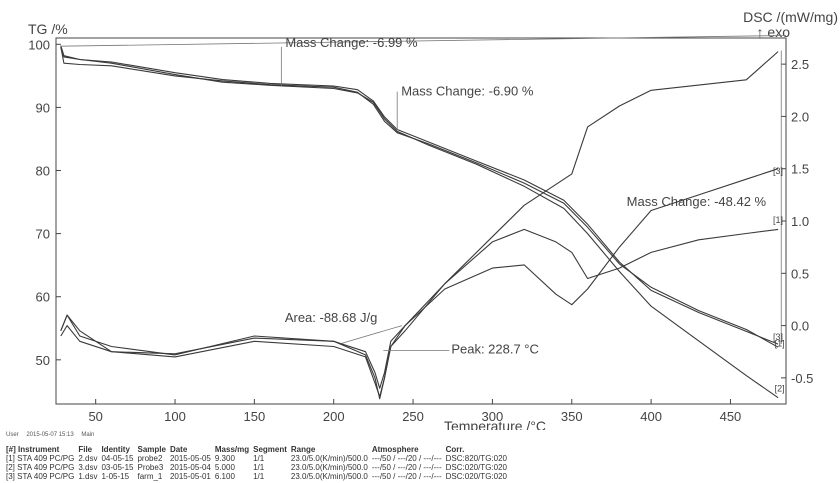  Describe the element at coordinates (495, 349) in the screenshot. I see `annotation-label: Peak: 228.7 °C` at that location.